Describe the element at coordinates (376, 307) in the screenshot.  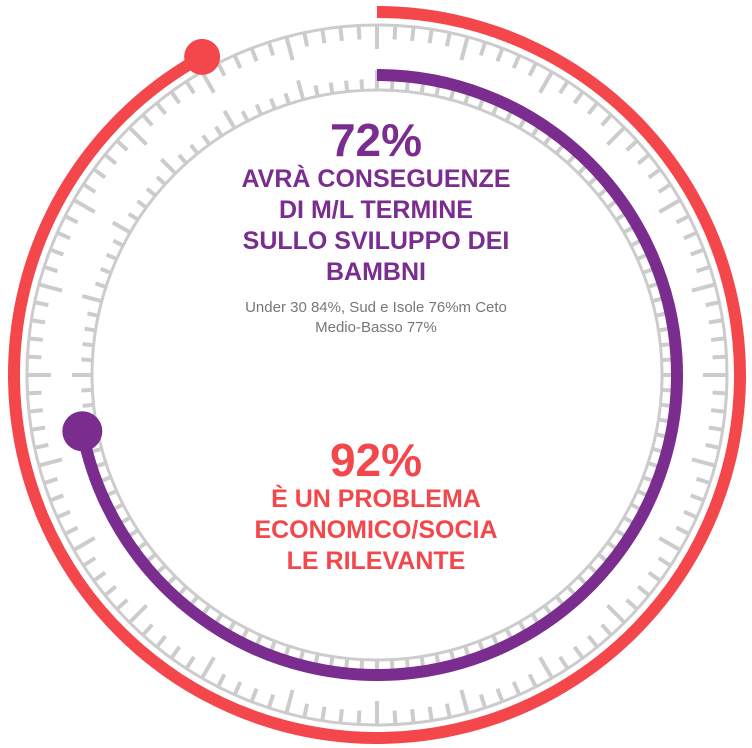
I see `note-line: Under 30 84%, Sud e Isole 76%m Ceto` at that location.